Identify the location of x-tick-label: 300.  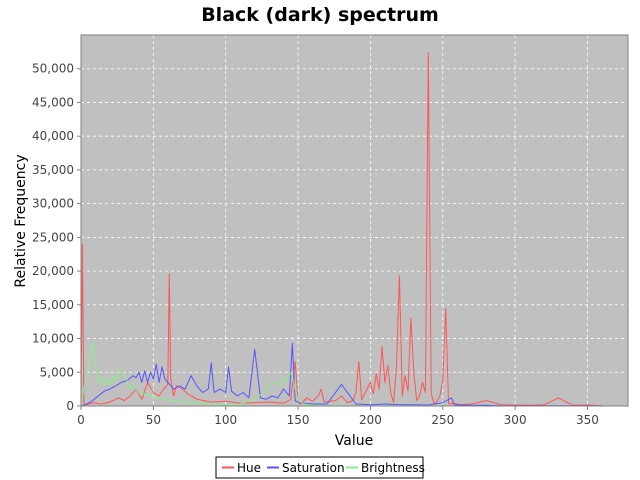
(515, 420).